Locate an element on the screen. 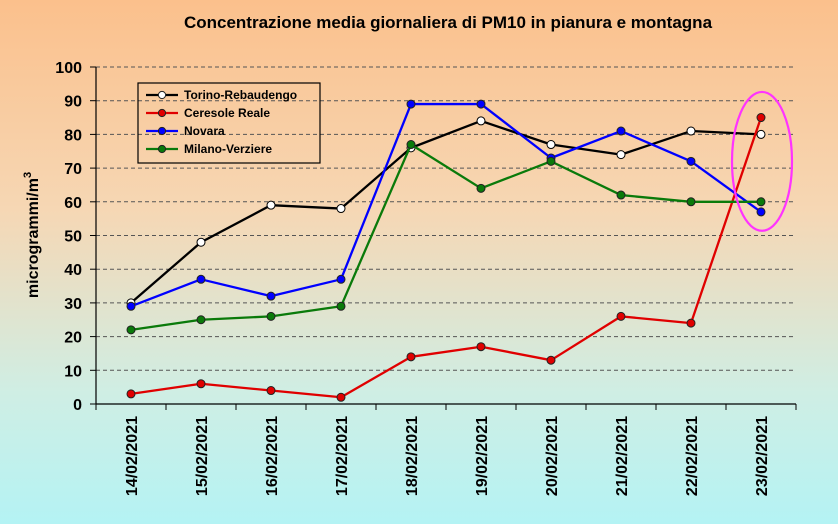 This screenshot has width=838, height=524. legend-item: Novara is located at coordinates (185, 131).